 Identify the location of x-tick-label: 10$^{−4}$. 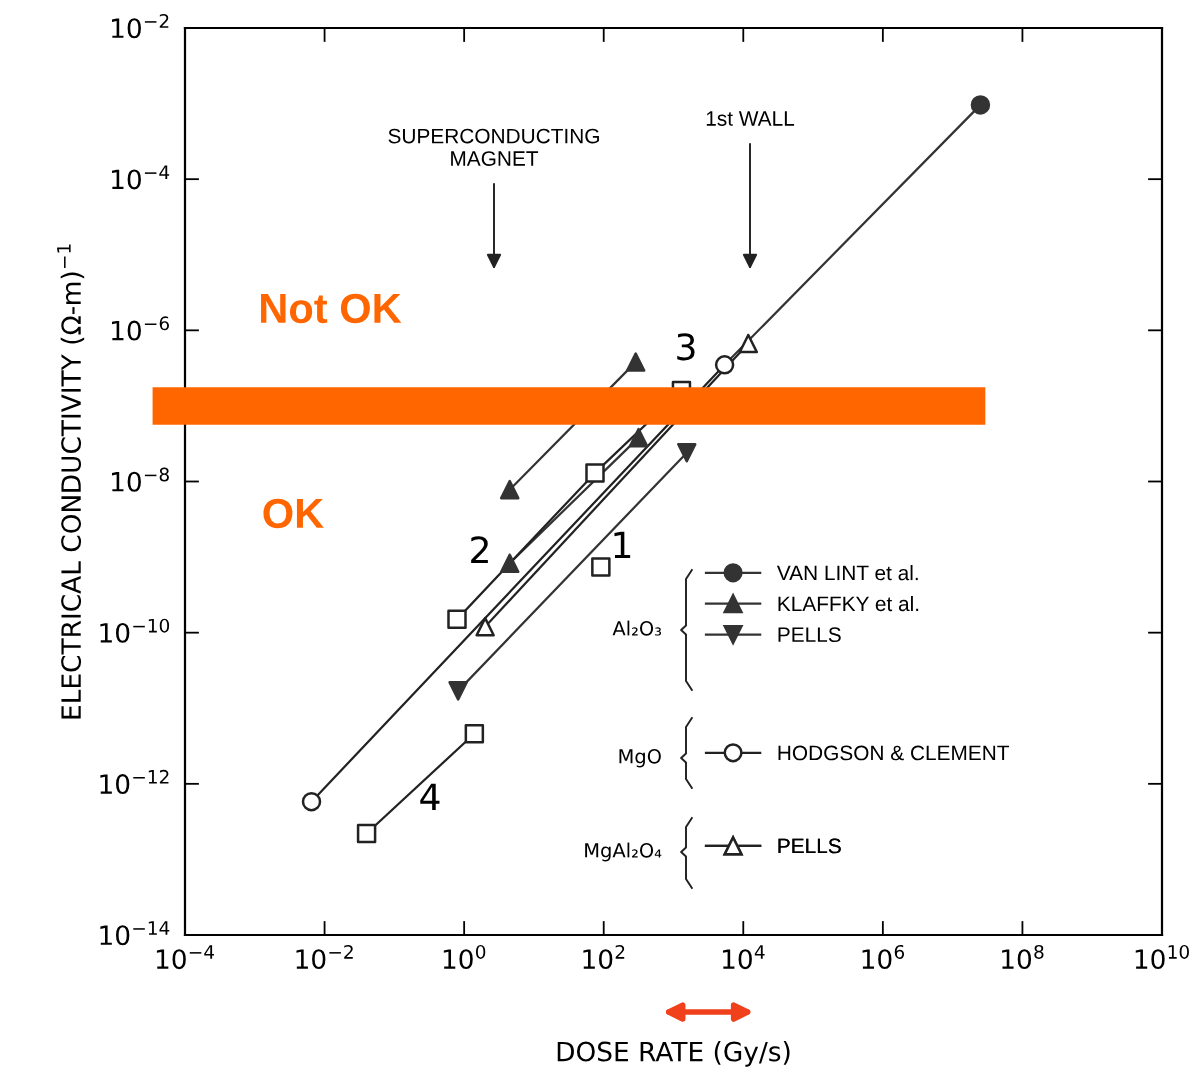
(185, 957).